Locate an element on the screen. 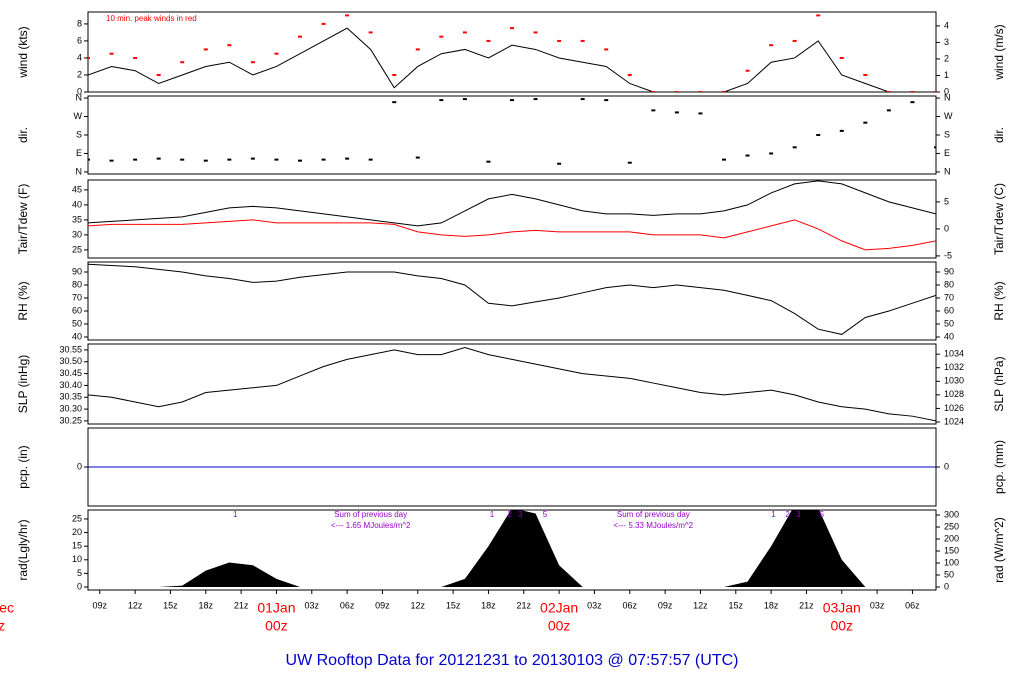  y-axis-title: RH (%) is located at coordinates (23, 300).